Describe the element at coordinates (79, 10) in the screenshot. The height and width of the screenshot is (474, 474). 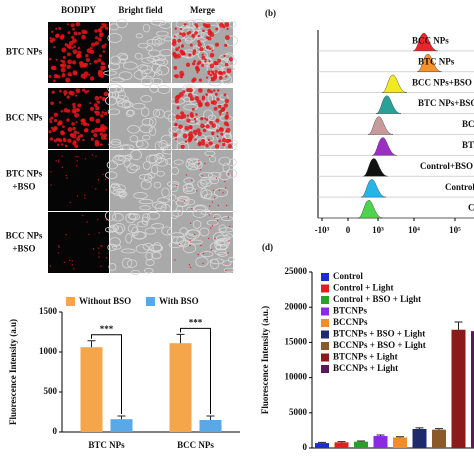
I see `column-header: BODIPY` at that location.